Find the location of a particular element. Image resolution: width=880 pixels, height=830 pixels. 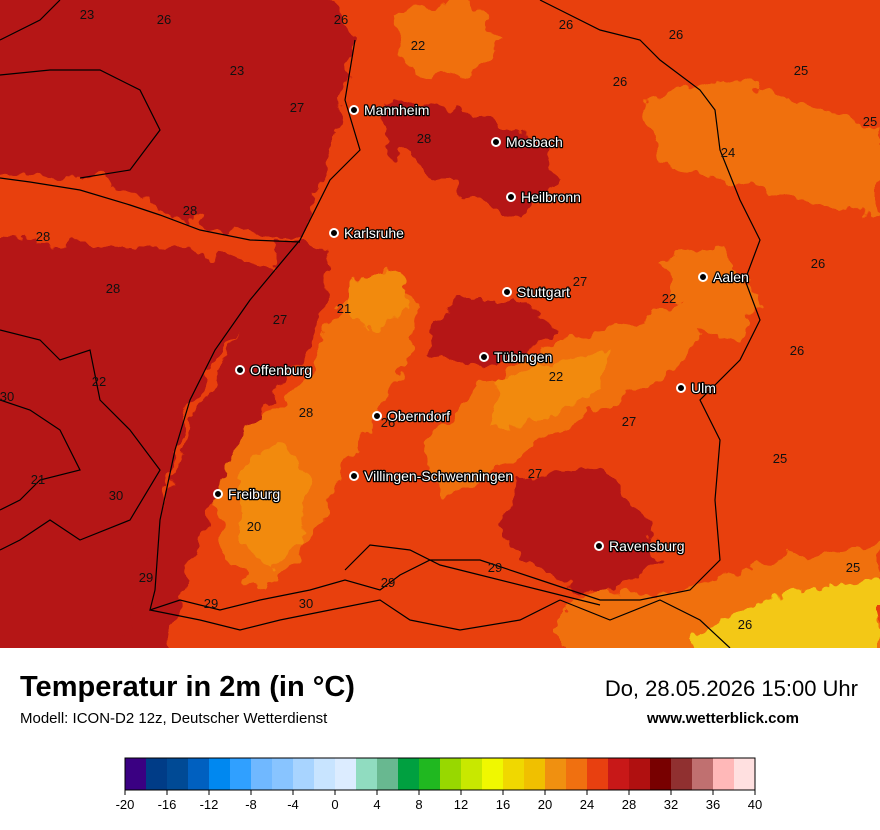

legend-tick-label: 8 is located at coordinates (418, 804).